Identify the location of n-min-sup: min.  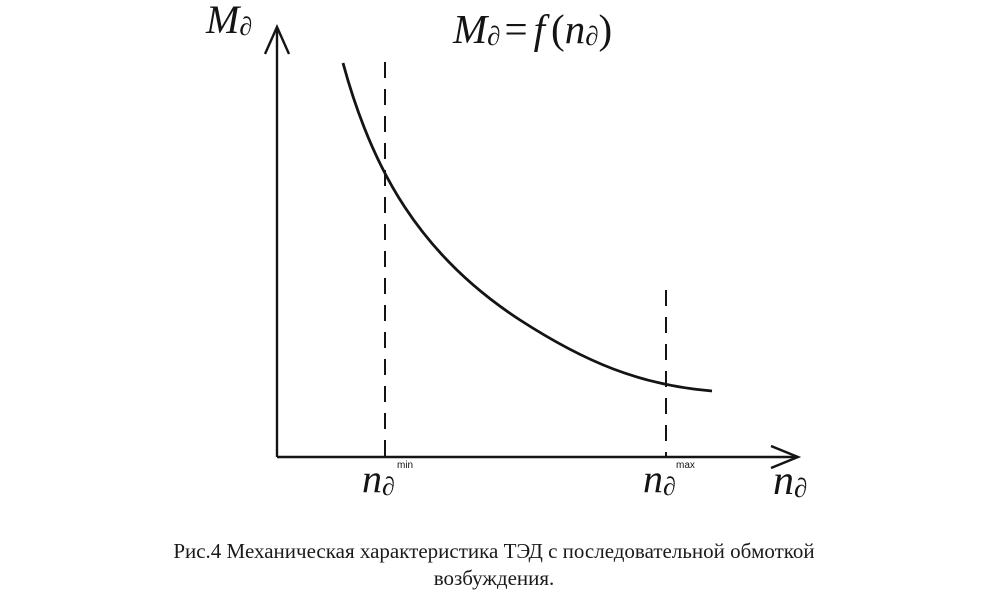
(405, 465).